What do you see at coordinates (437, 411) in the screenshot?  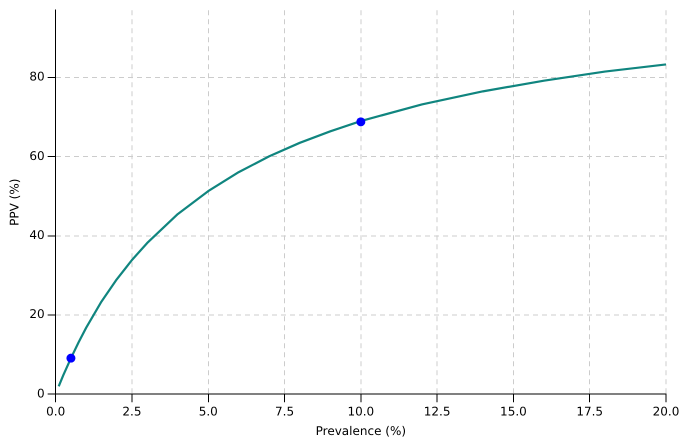 I see `x-tick-label: 12.5` at bounding box center [437, 411].